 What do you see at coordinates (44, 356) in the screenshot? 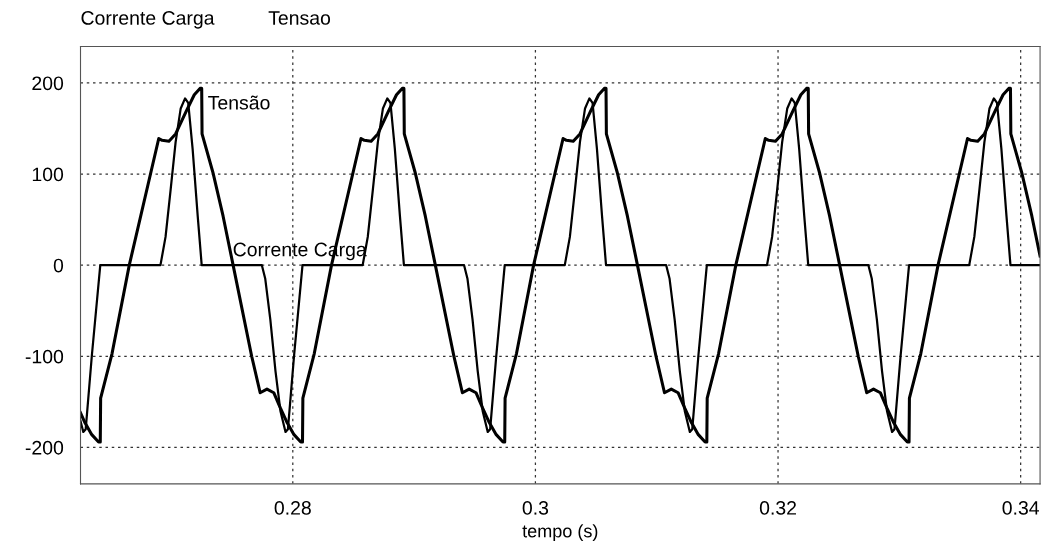
I see `y-tick-label: -100` at bounding box center [44, 356].